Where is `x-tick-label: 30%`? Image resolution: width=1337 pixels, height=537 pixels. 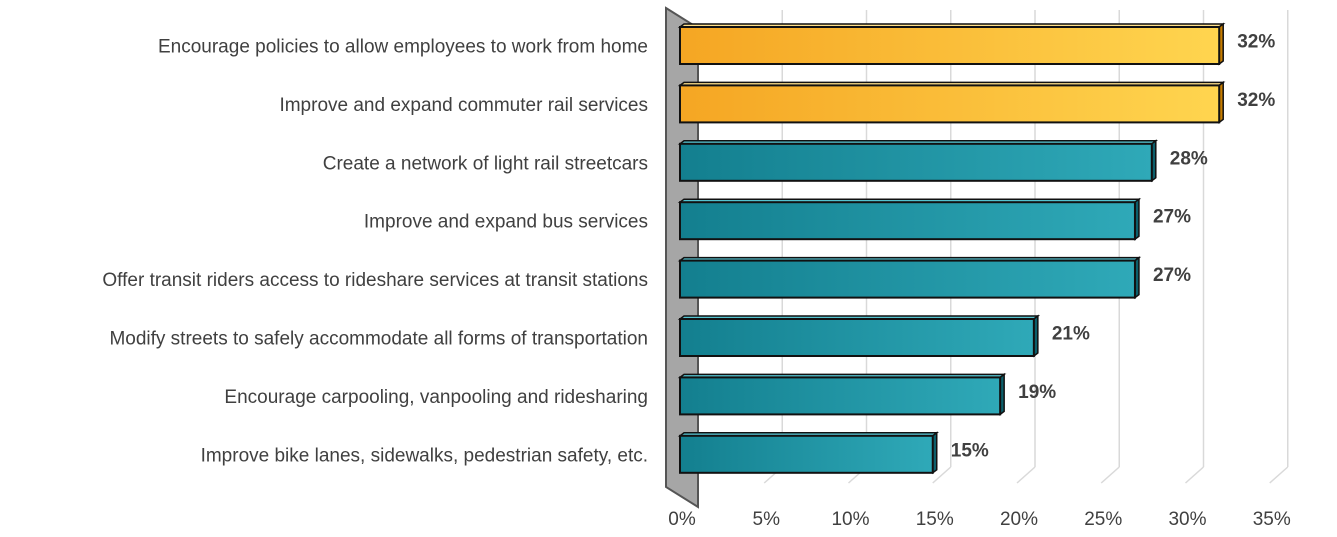 x-tick-label: 30% is located at coordinates (1187, 519).